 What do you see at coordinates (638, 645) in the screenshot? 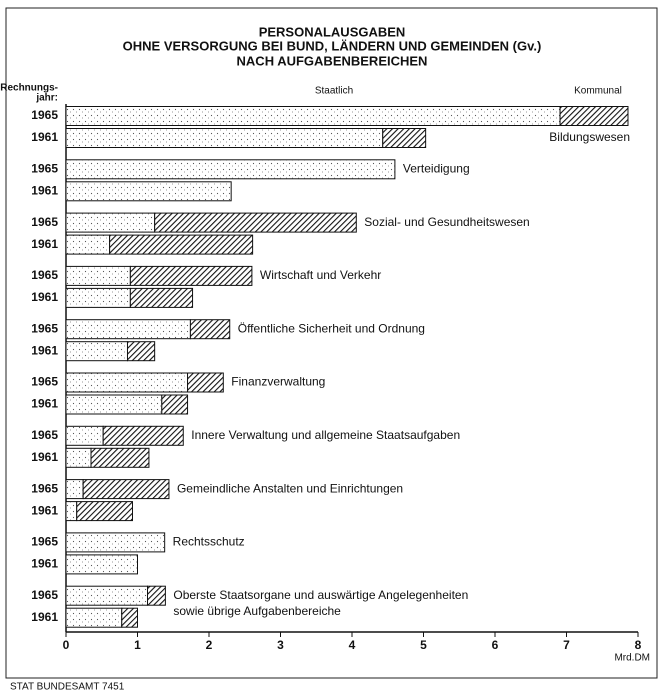
I see `x-tick-label: 8` at bounding box center [638, 645].